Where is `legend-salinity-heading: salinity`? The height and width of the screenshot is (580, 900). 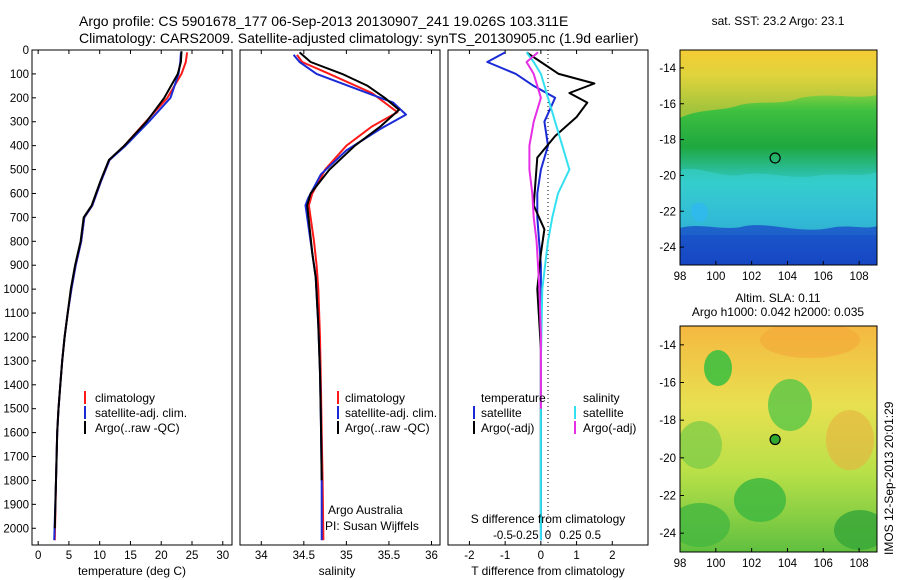
legend-salinity-heading: salinity is located at coordinates (601, 398).